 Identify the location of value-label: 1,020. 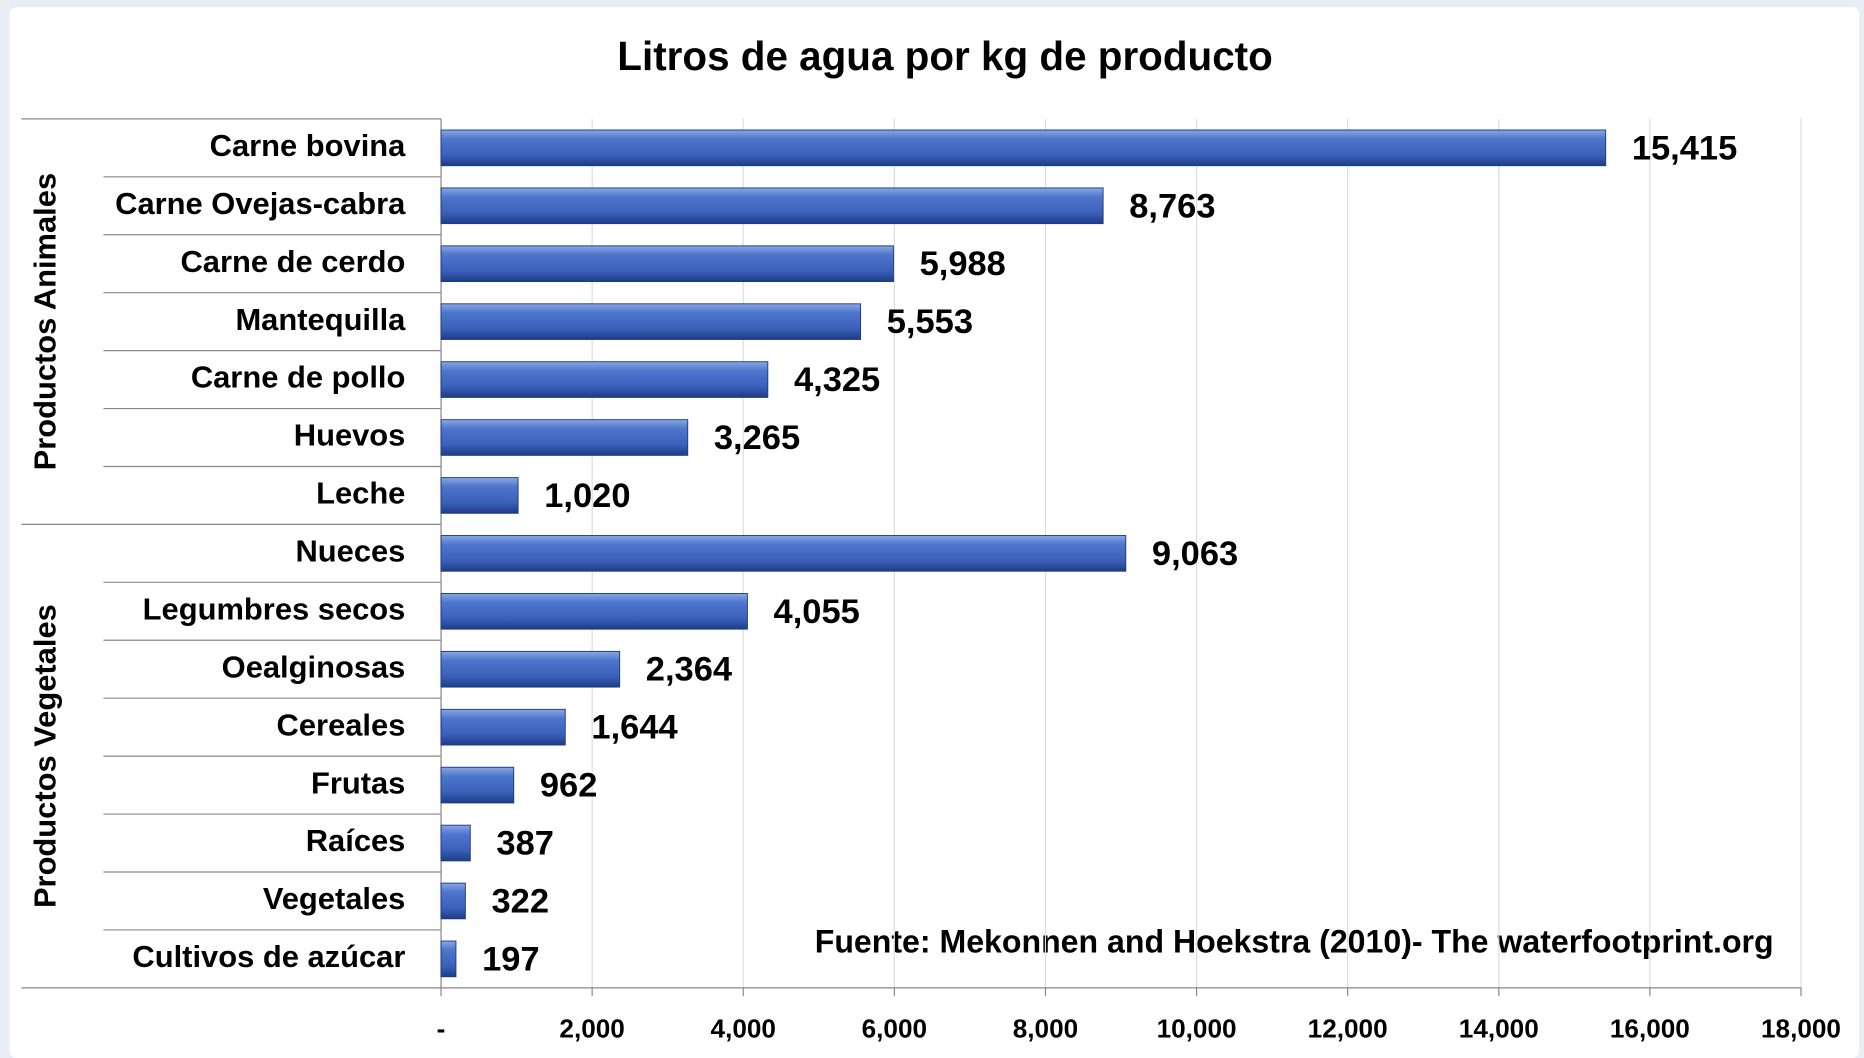
(587, 496).